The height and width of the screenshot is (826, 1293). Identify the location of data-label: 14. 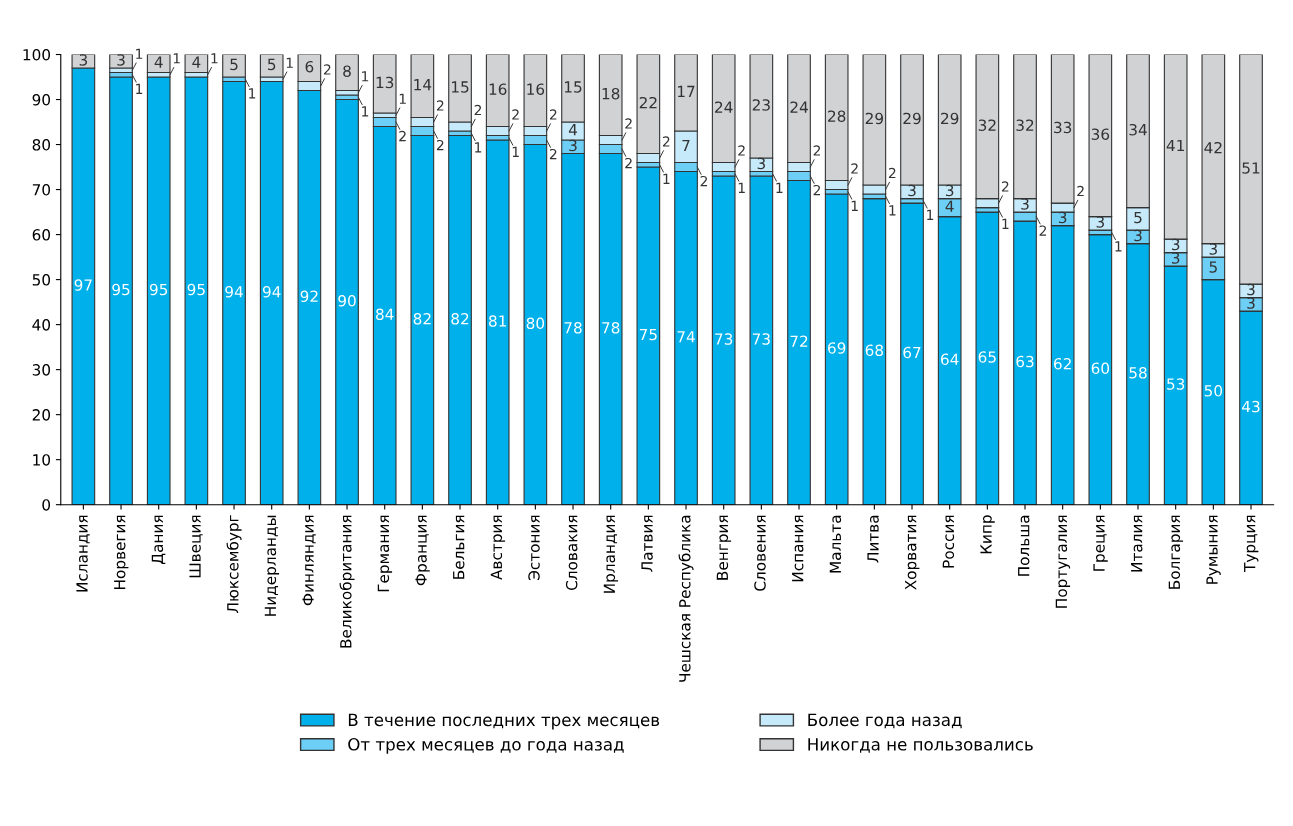
(423, 85).